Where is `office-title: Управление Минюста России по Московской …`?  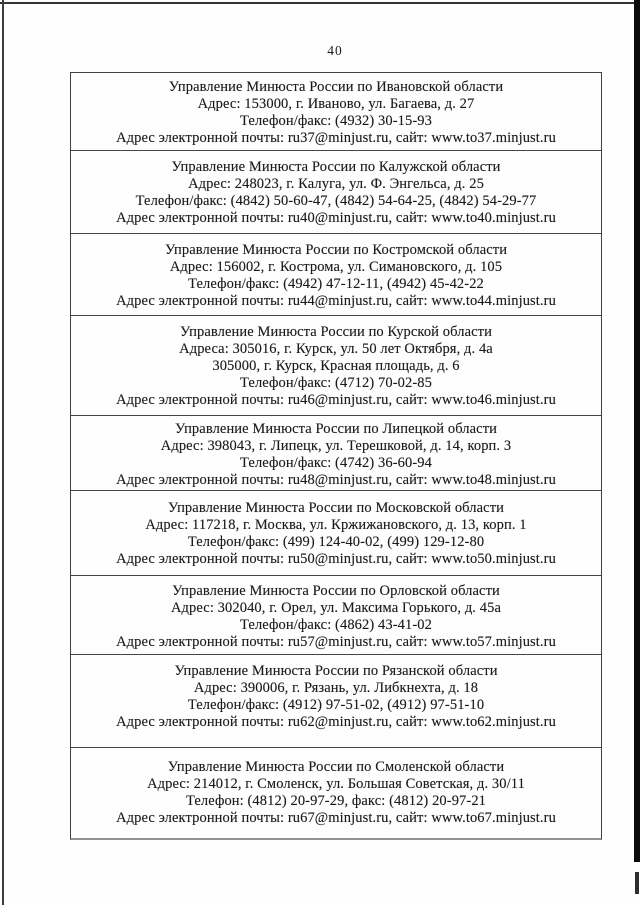 office-title: Управление Минюста России по Московской … is located at coordinates (335, 508).